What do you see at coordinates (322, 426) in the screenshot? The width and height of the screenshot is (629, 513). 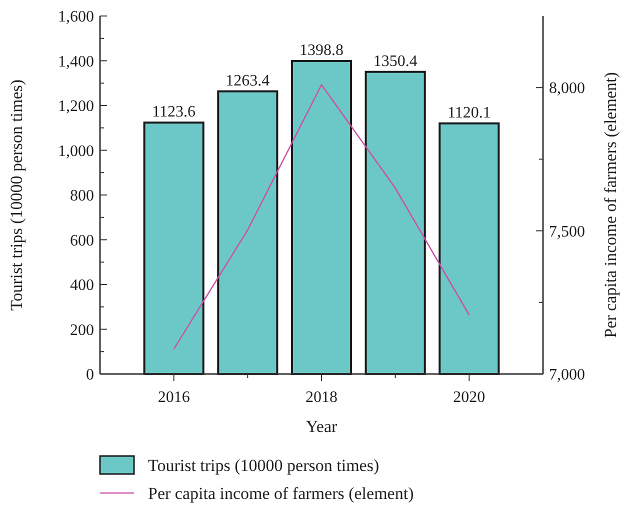 I see `x-axis-title: Year` at bounding box center [322, 426].